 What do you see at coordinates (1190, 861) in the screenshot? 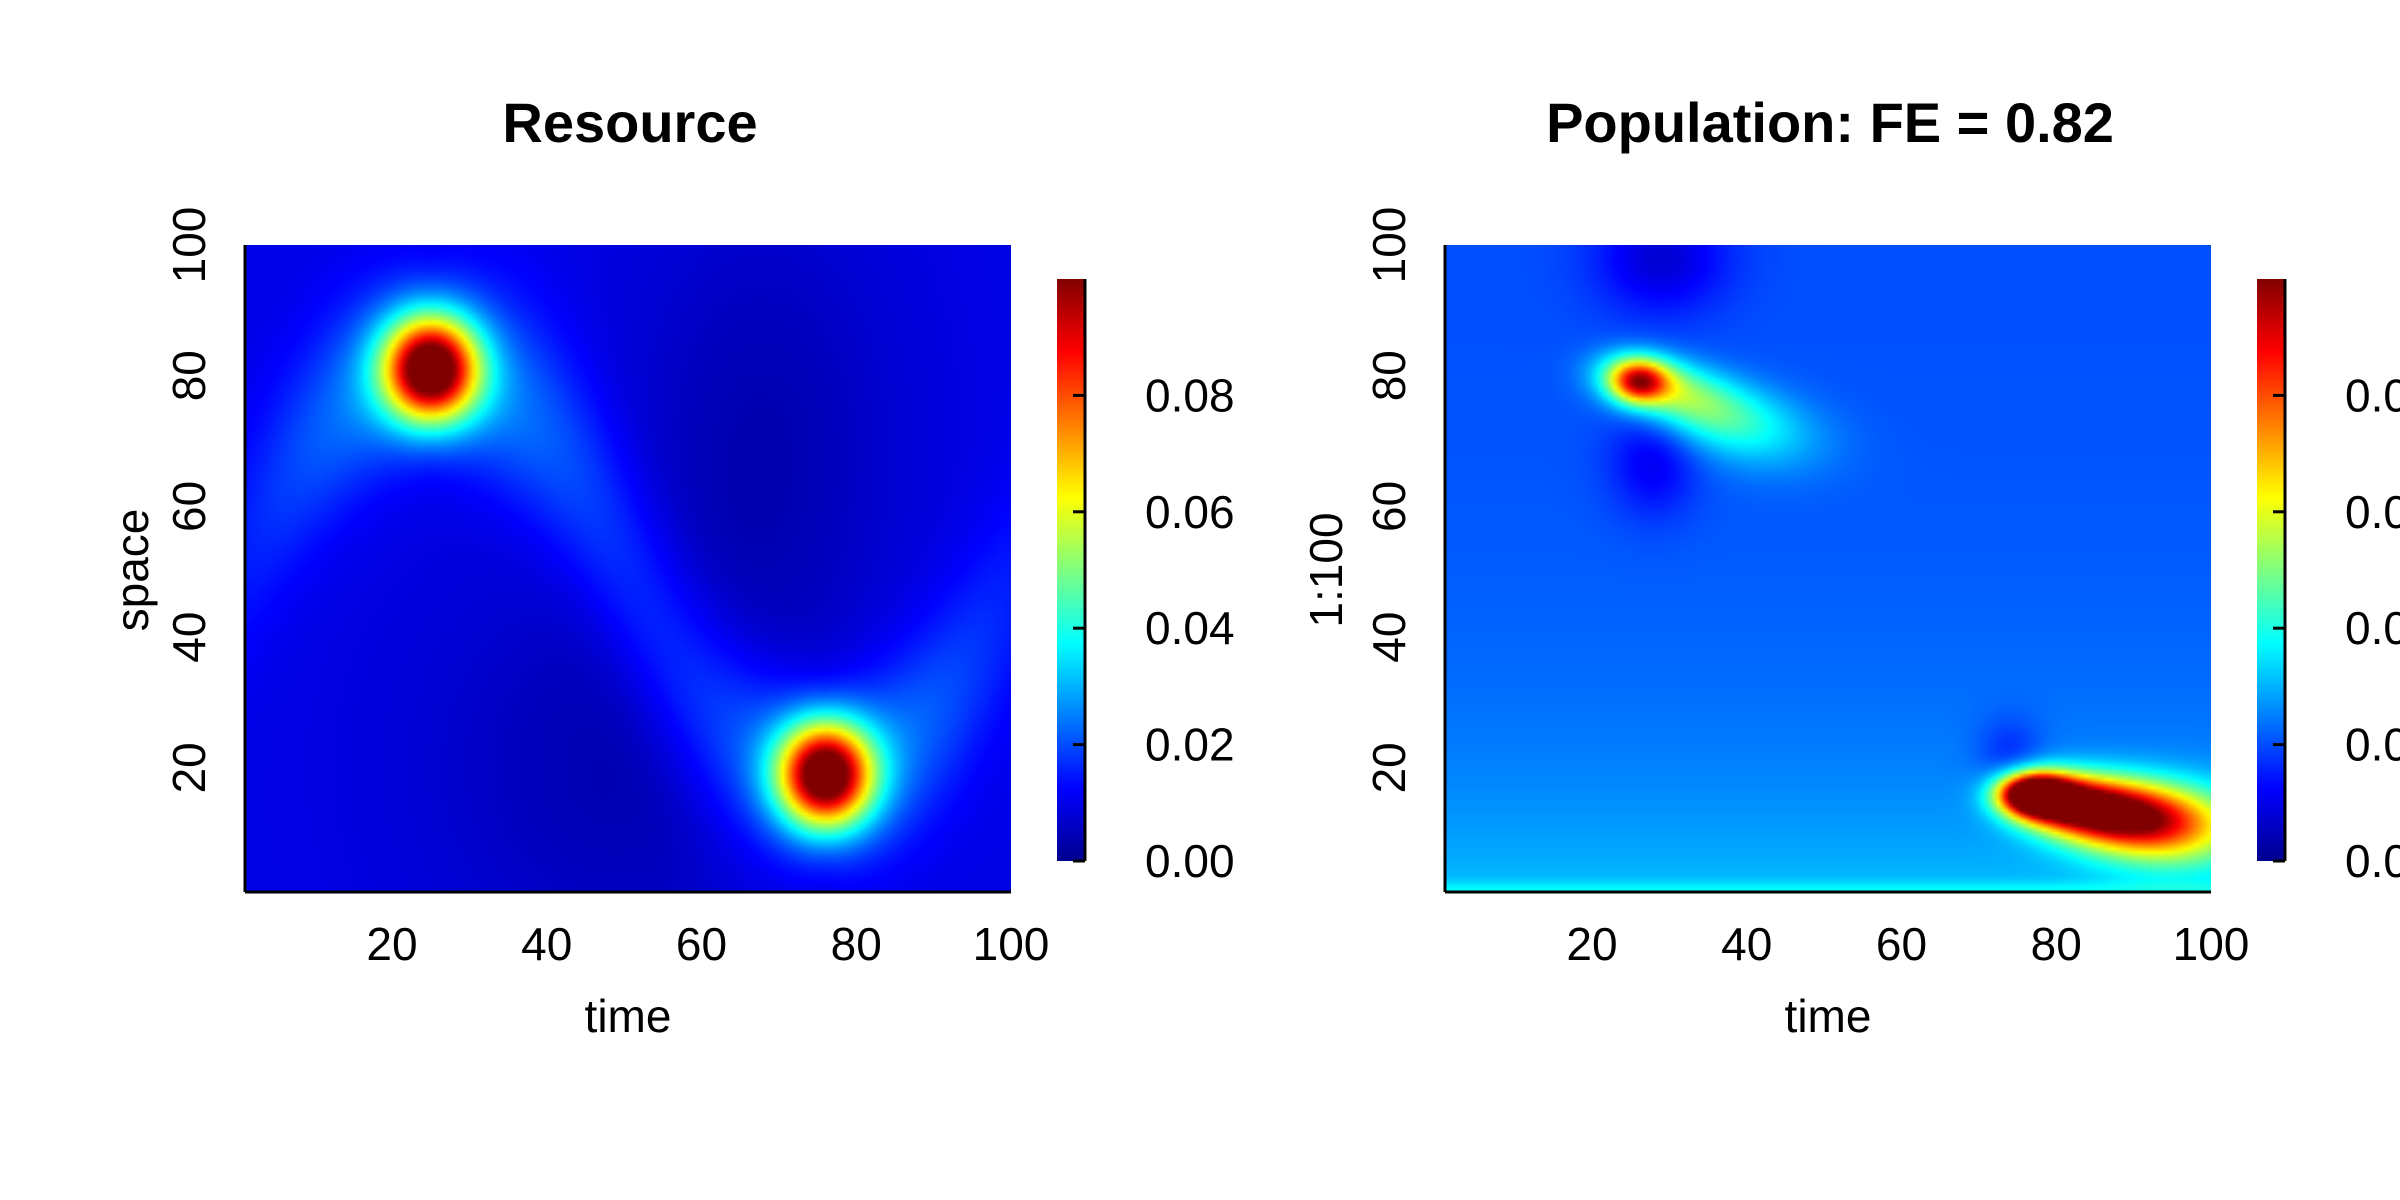
I see `colorbar-tick-label: 0.00` at bounding box center [1190, 861].